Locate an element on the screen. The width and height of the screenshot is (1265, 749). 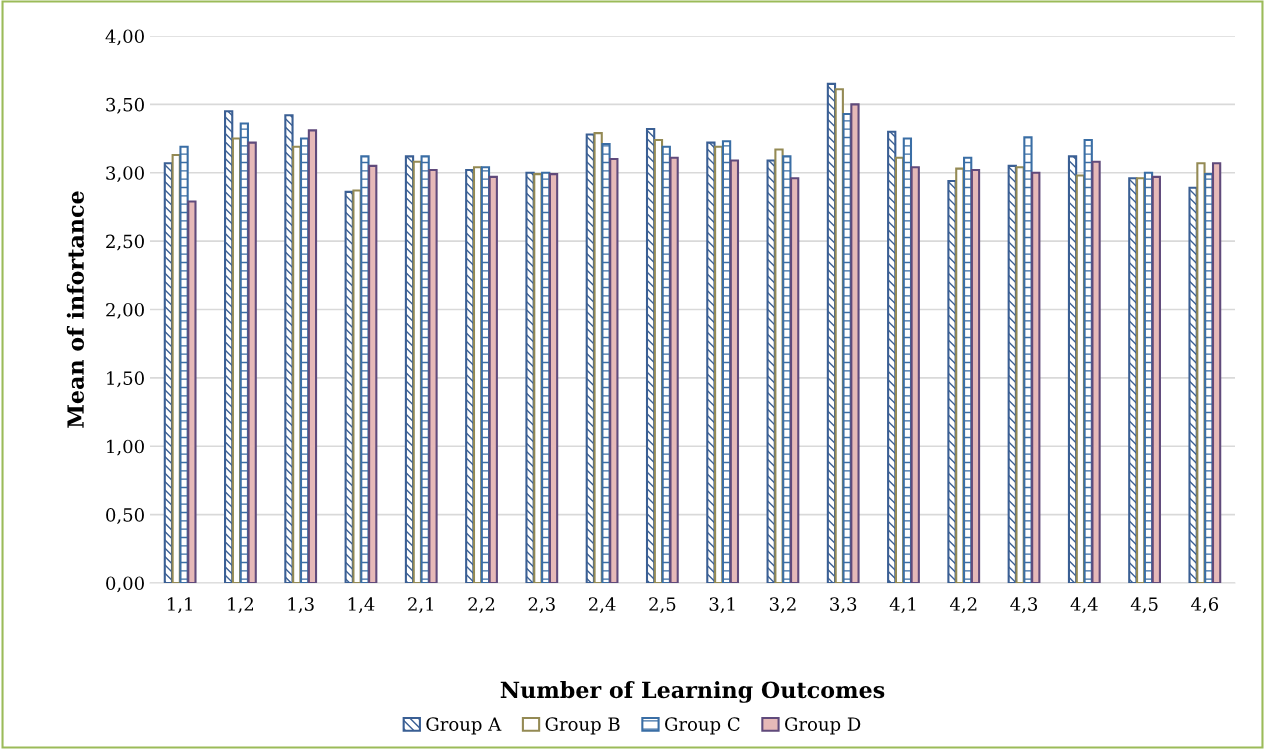
x-tick-label: 3,1 is located at coordinates (722, 605).